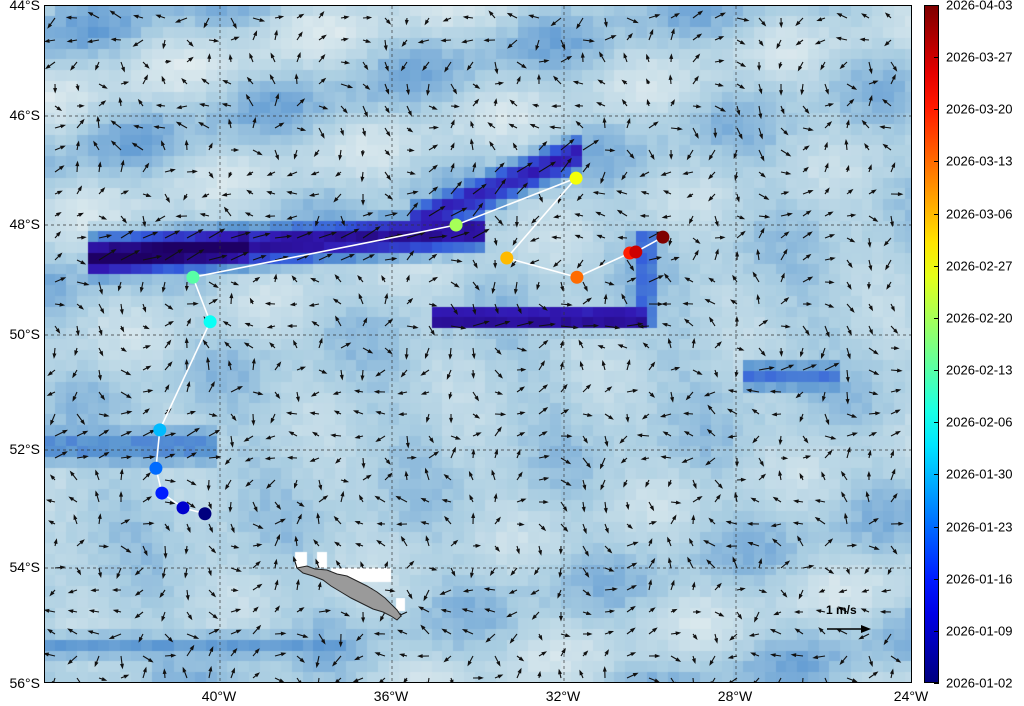 Image resolution: width=1024 pixels, height=706 pixels. Describe the element at coordinates (219, 696) in the screenshot. I see `lon-tick-label: 40°W` at that location.